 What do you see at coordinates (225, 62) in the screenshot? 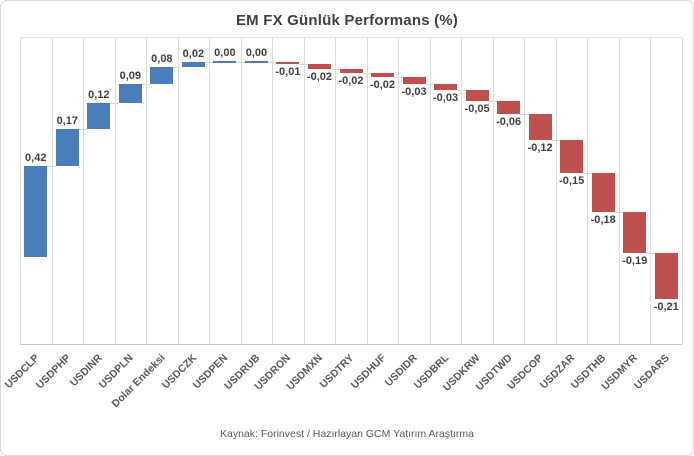
I see `bar-USDPEN` at bounding box center [225, 62].